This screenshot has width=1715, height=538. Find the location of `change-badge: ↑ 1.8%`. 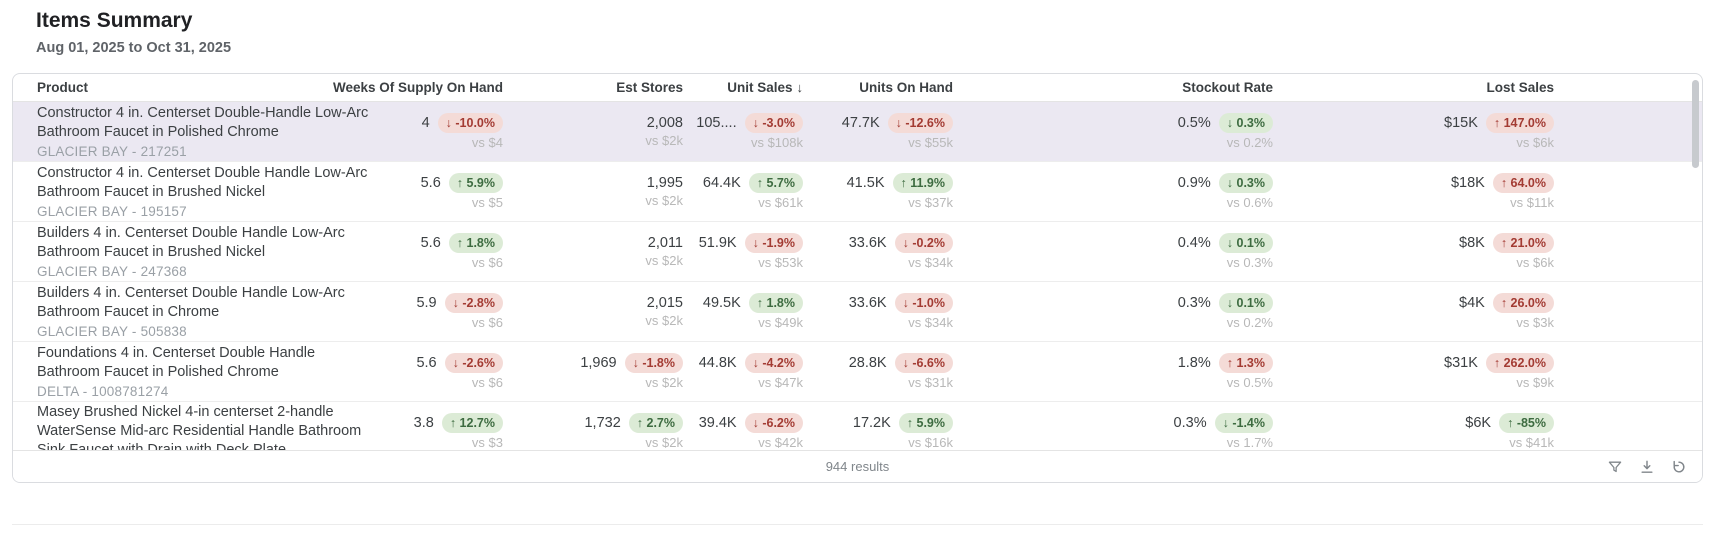

change-badge: ↑ 1.8% is located at coordinates (775, 303).